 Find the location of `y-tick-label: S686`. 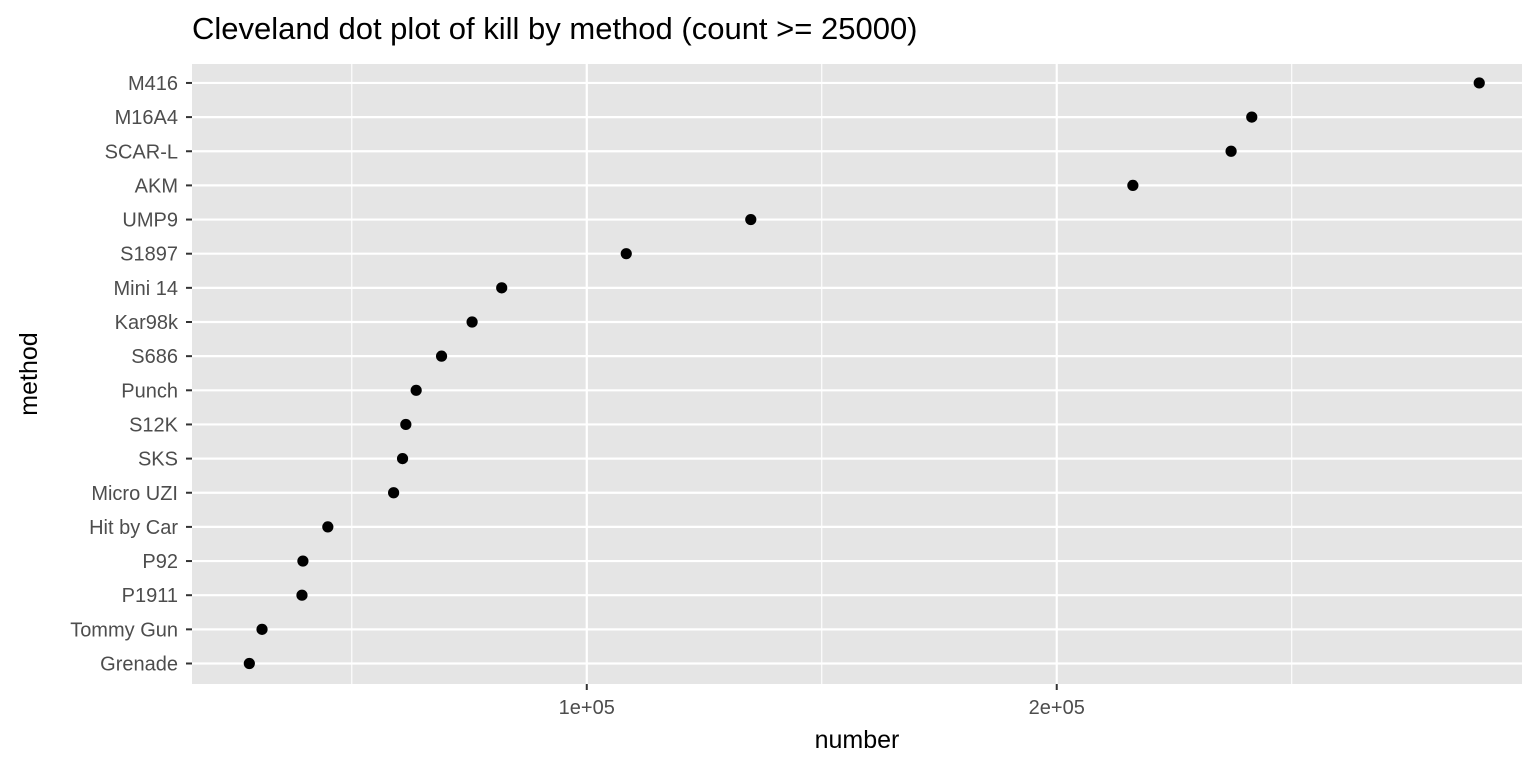

y-tick-label: S686 is located at coordinates (154, 357).